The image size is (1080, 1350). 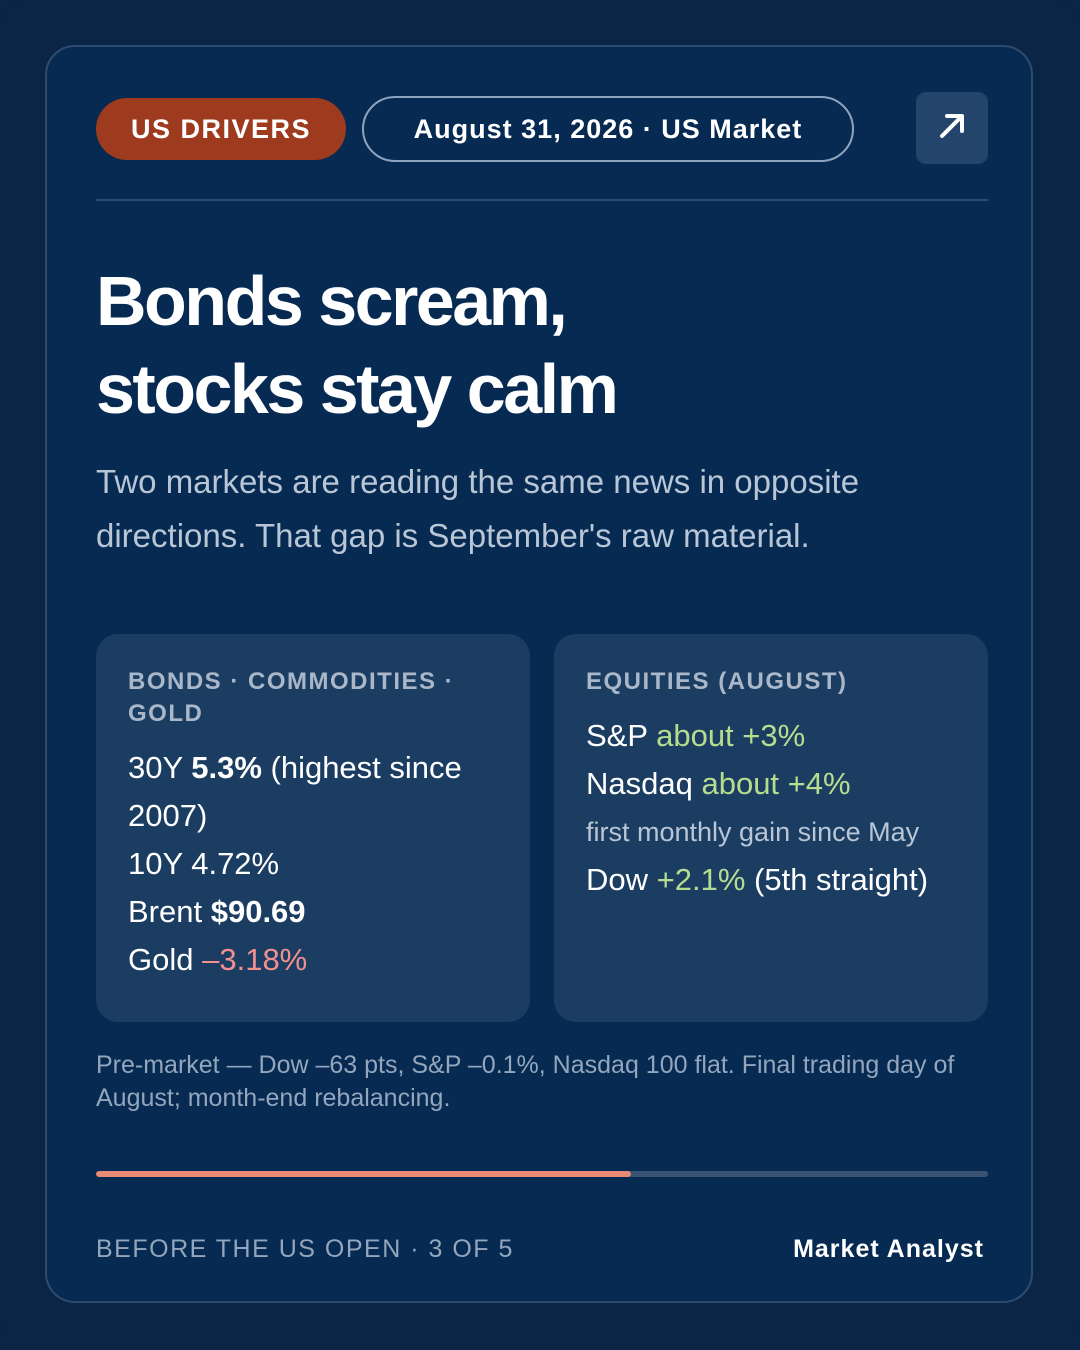 What do you see at coordinates (313, 912) in the screenshot?
I see `brent-line: Brent $90.69` at bounding box center [313, 912].